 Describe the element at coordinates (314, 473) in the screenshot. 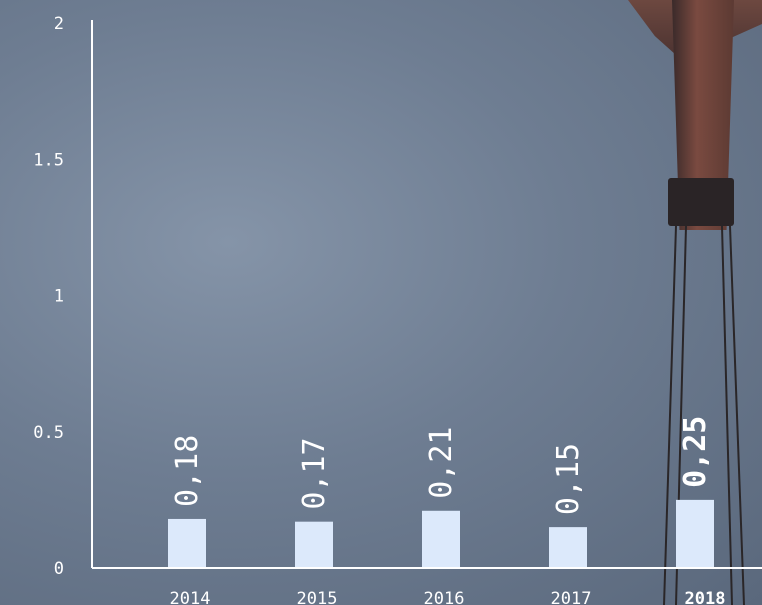

I see `bar-value-label: 0,17` at that location.